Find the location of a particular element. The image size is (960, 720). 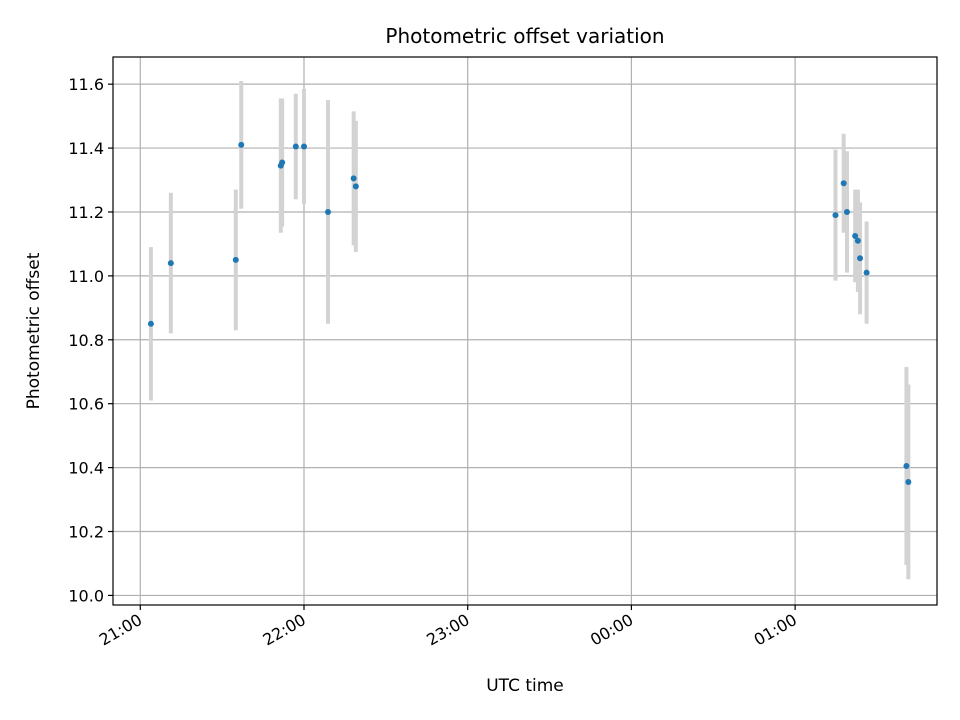

y-tick-label: 10.4 is located at coordinates (86, 468).